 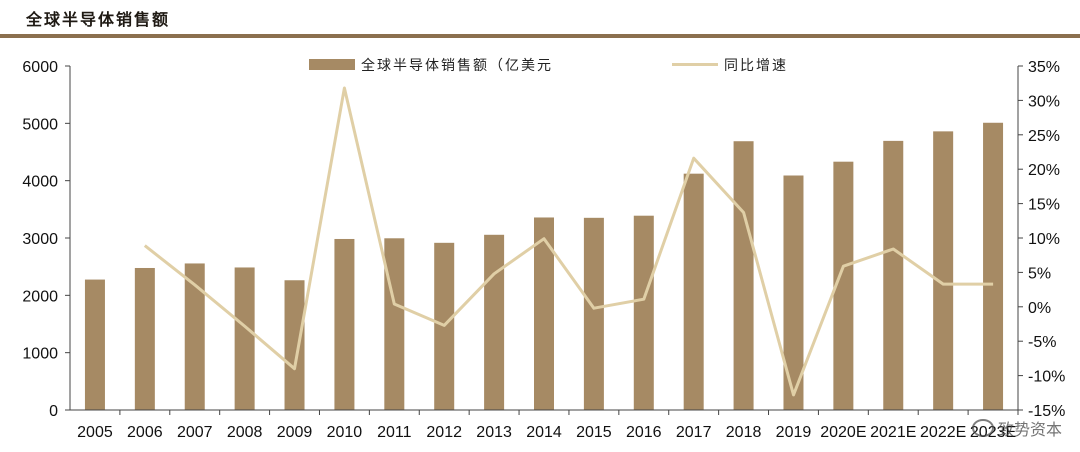 I want to click on x-tick-label: 2013, so click(x=494, y=432).